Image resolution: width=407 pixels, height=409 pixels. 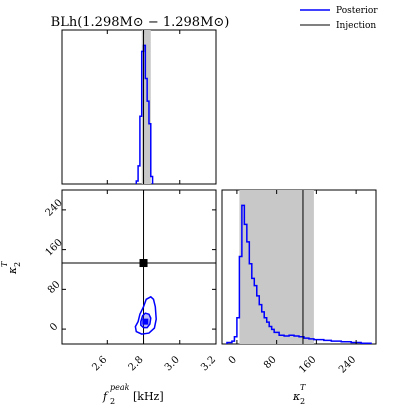 I want to click on kappa-hist-xtick-label: 0, so click(x=233, y=360).